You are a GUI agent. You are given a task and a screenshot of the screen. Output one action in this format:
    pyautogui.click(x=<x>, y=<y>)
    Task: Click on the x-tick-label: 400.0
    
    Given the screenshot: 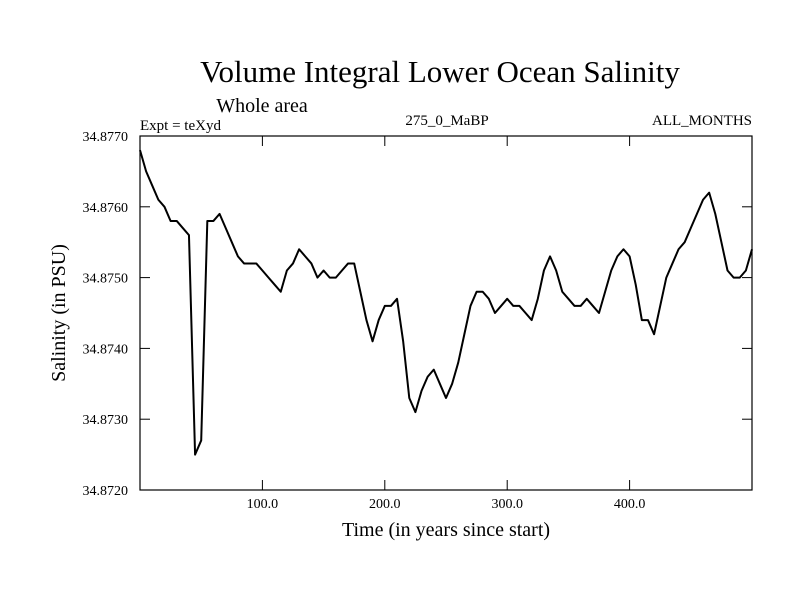 What is the action you would take?
    pyautogui.click(x=630, y=504)
    